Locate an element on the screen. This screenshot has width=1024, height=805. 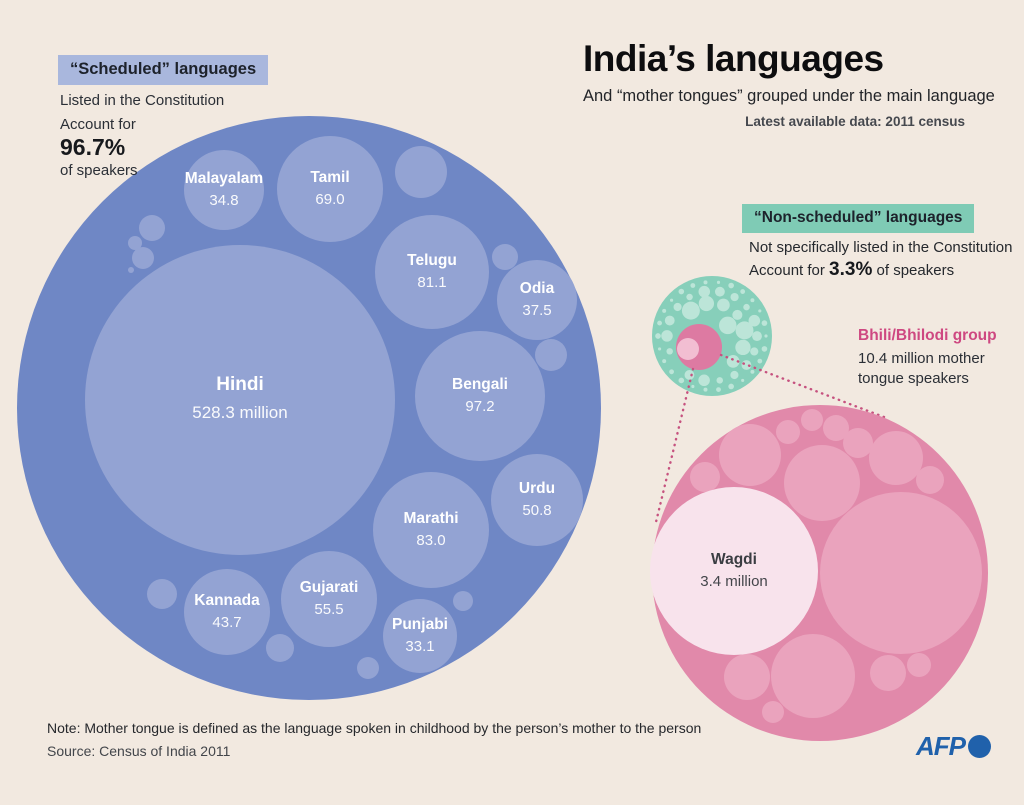
bubble-label: Urdu is located at coordinates (537, 488).